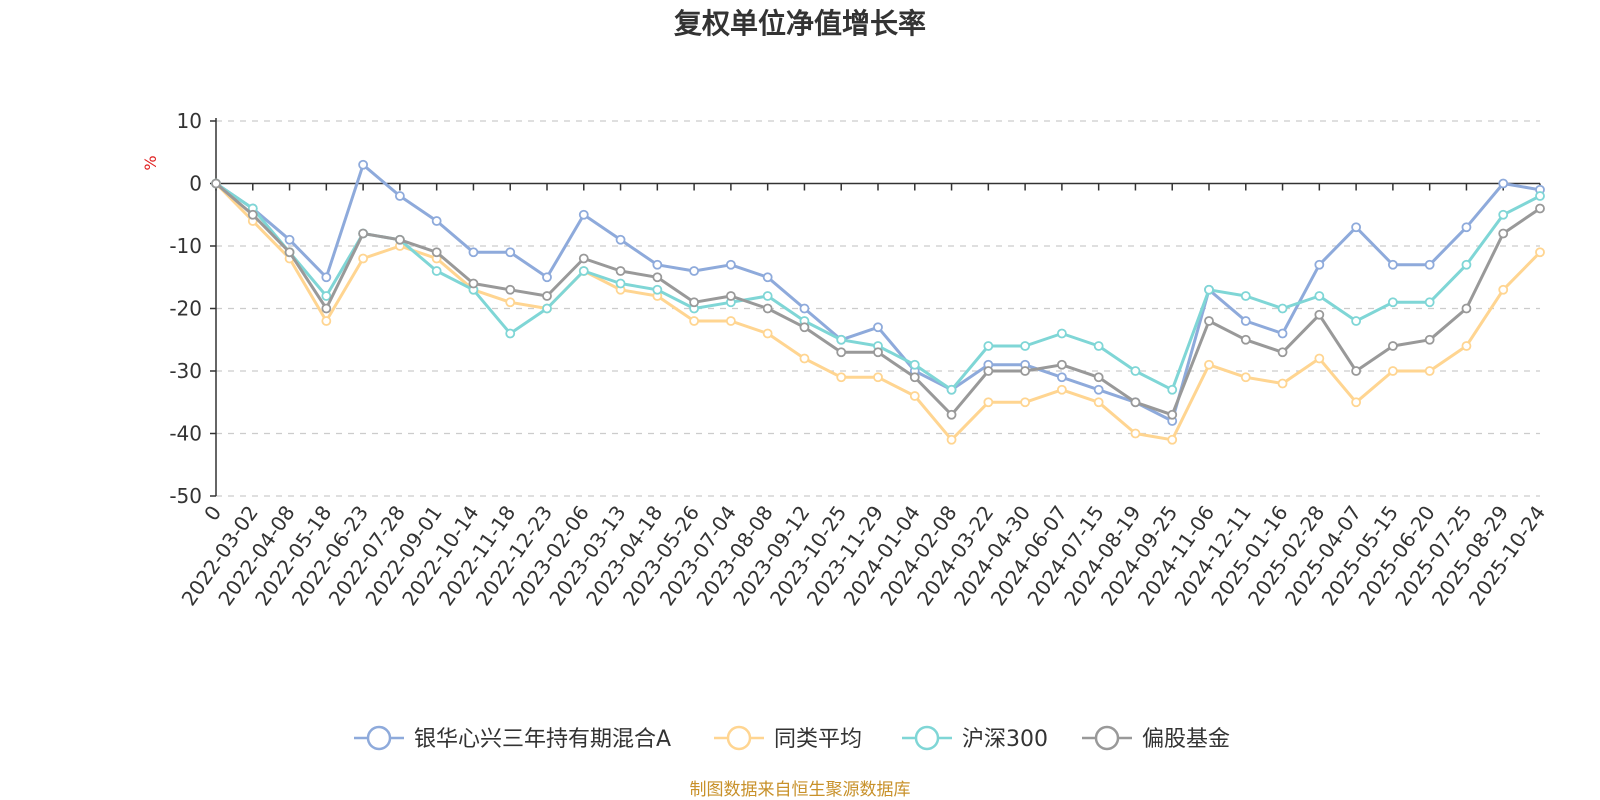 The width and height of the screenshot is (1600, 800). I want to click on legend-label: 沪深300, so click(1005, 739).